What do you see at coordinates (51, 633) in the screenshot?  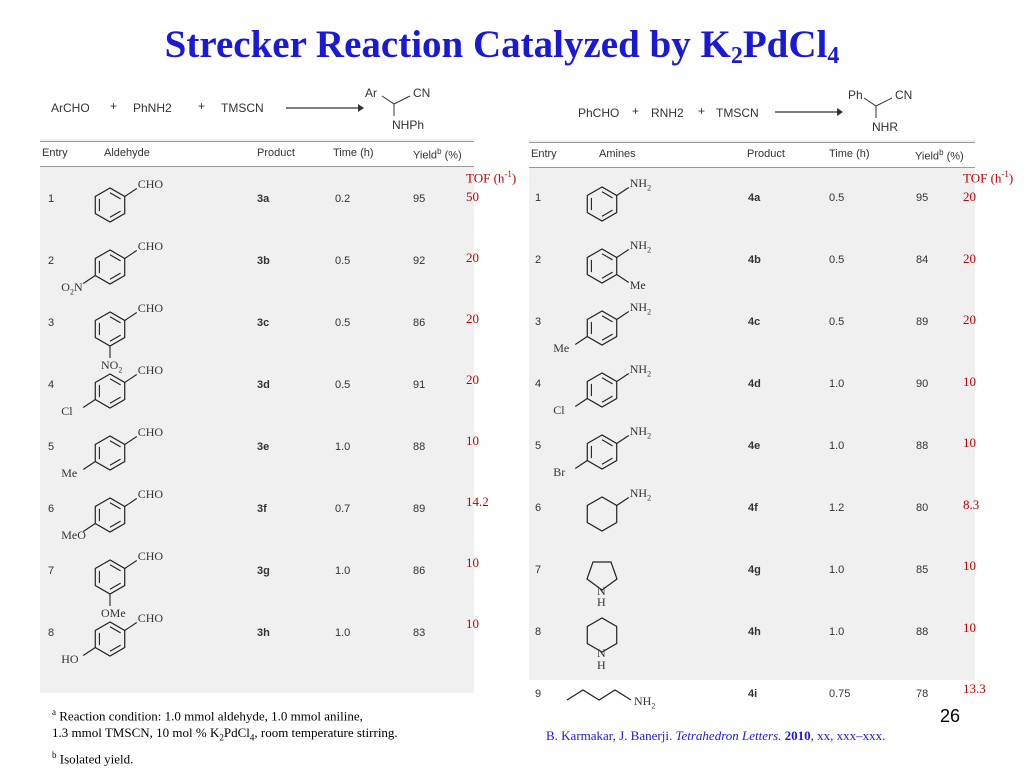 I see `row-entry: 8` at bounding box center [51, 633].